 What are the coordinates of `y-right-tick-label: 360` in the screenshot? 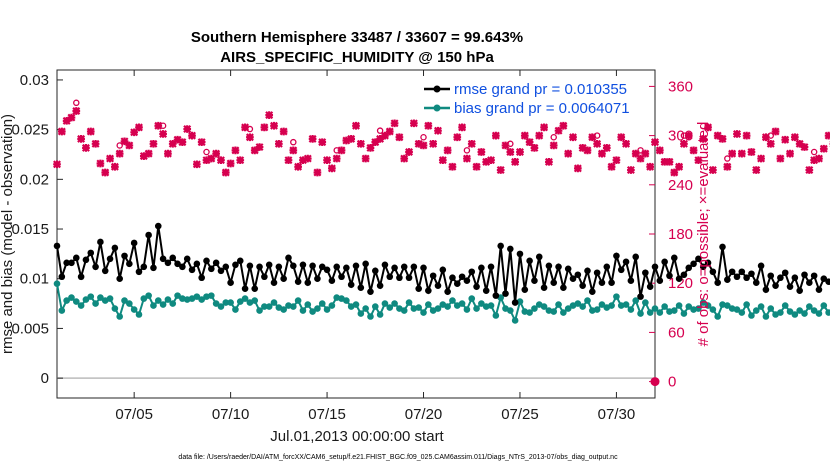 It's located at (680, 86).